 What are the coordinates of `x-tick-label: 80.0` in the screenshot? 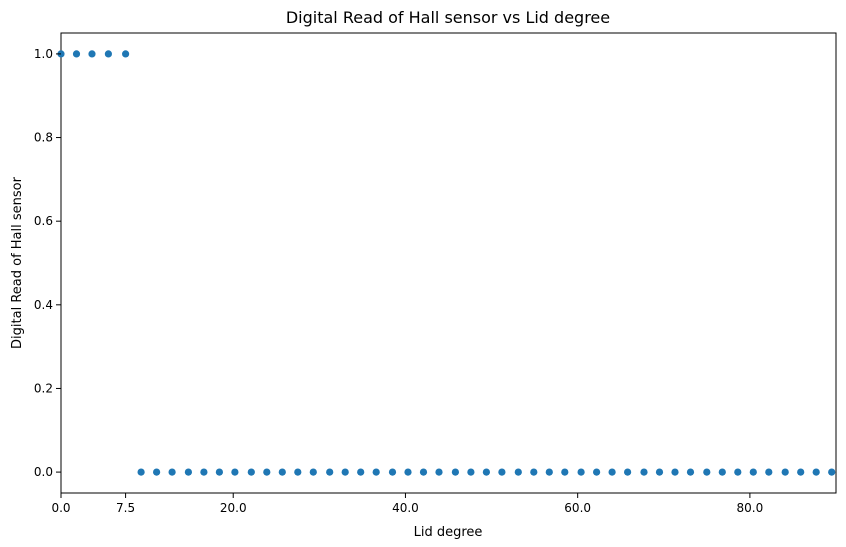 It's located at (750, 508).